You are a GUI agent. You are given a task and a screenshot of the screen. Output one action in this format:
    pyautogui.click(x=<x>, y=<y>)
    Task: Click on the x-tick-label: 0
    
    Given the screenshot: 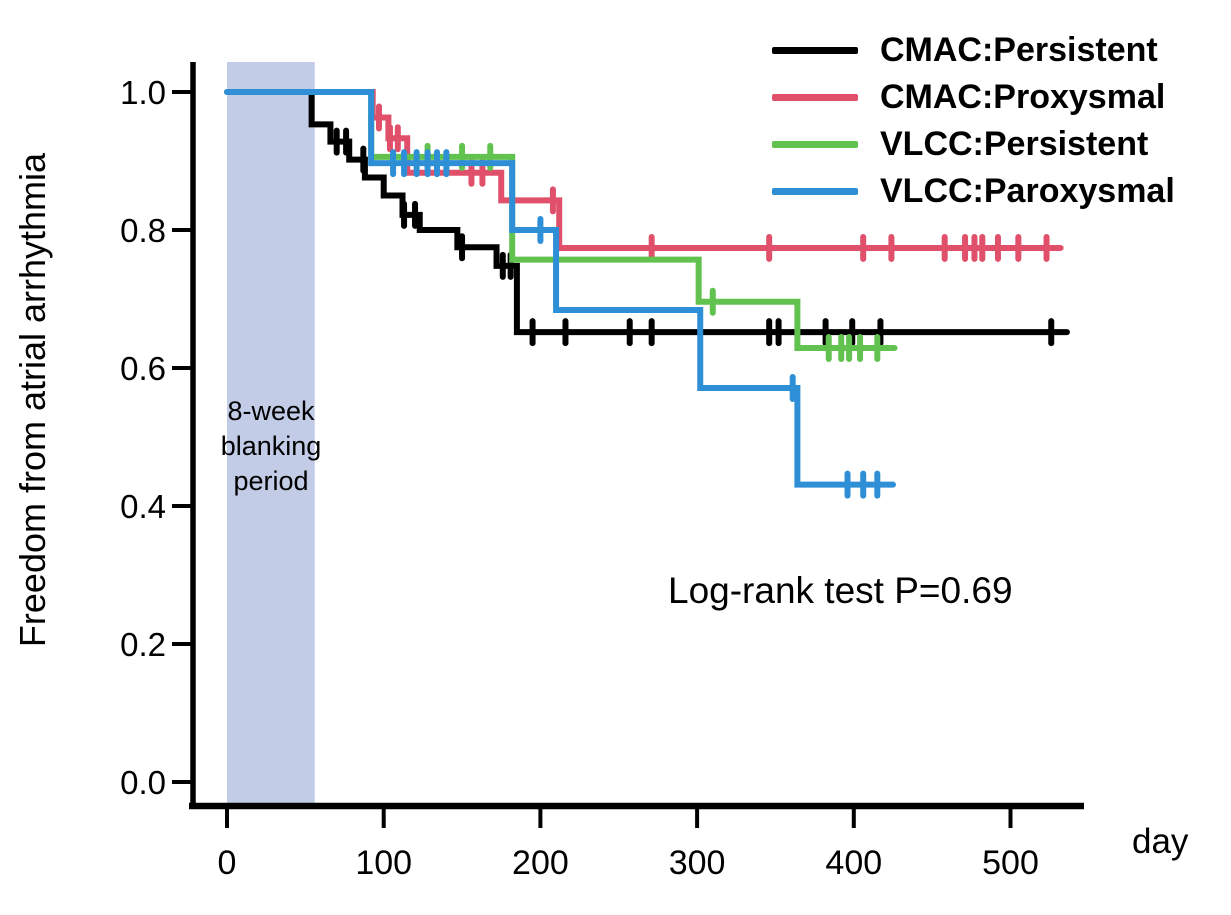 What is the action you would take?
    pyautogui.click(x=227, y=863)
    